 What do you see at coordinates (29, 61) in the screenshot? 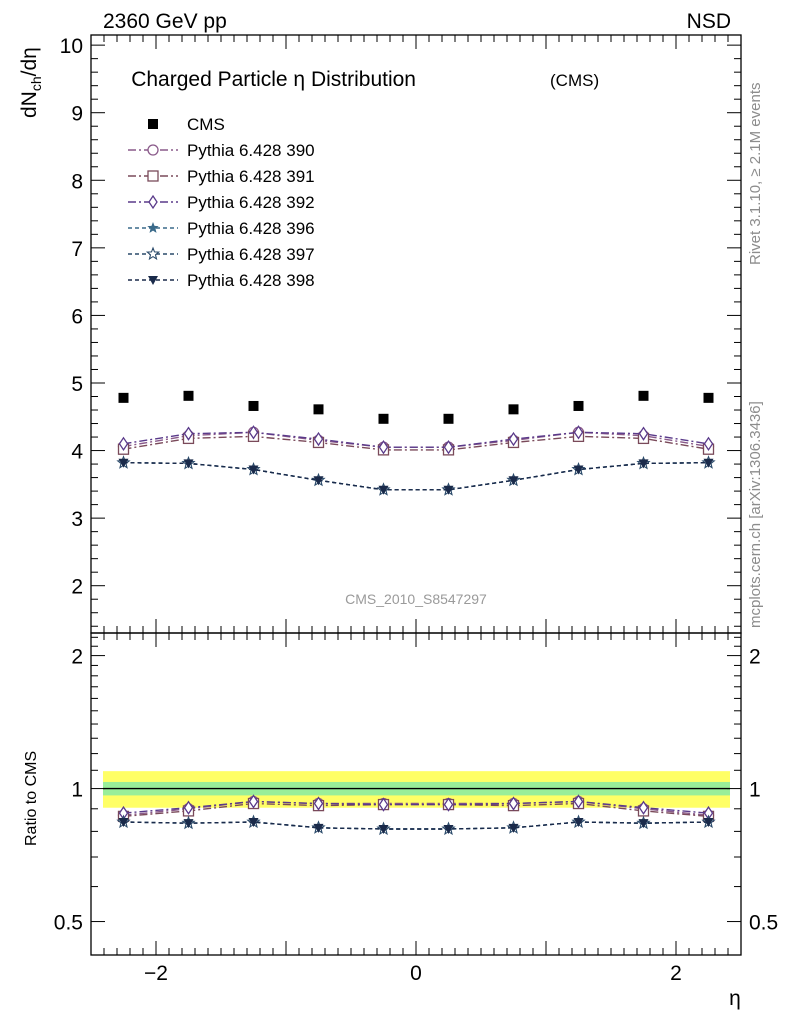
I see `y-axis-label-tail: /dη` at bounding box center [29, 61].